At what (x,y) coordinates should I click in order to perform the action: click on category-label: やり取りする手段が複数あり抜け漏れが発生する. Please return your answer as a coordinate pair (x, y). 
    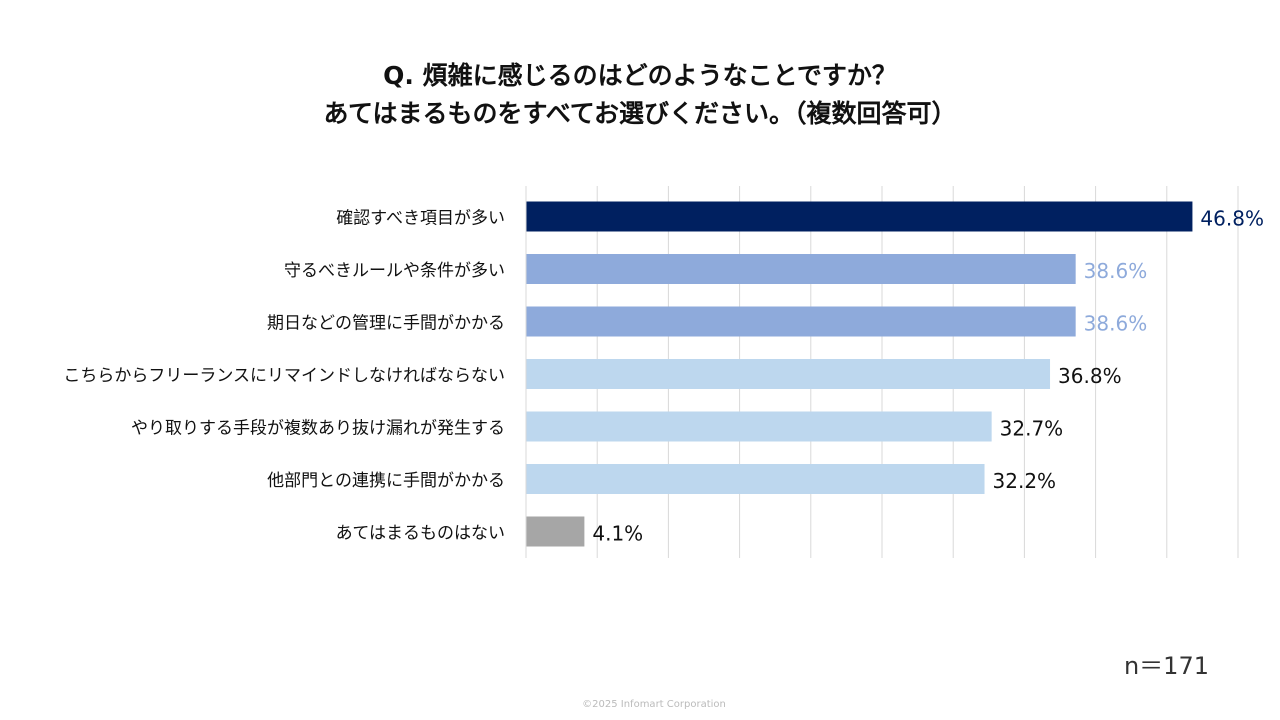
    Looking at the image, I should click on (318, 429).